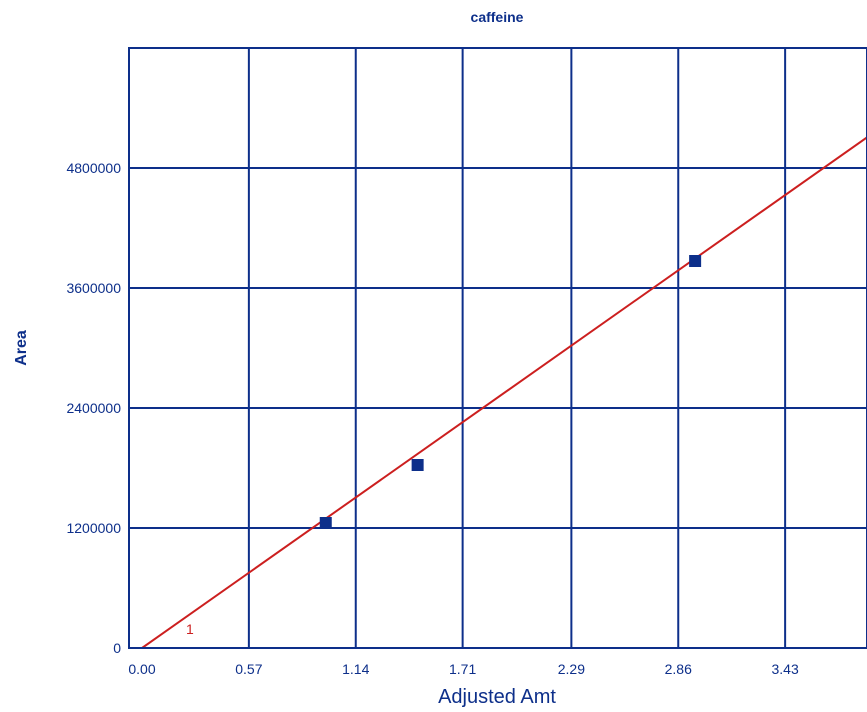 The image size is (867, 712). What do you see at coordinates (497, 17) in the screenshot?
I see `chart-title: caffeine` at bounding box center [497, 17].